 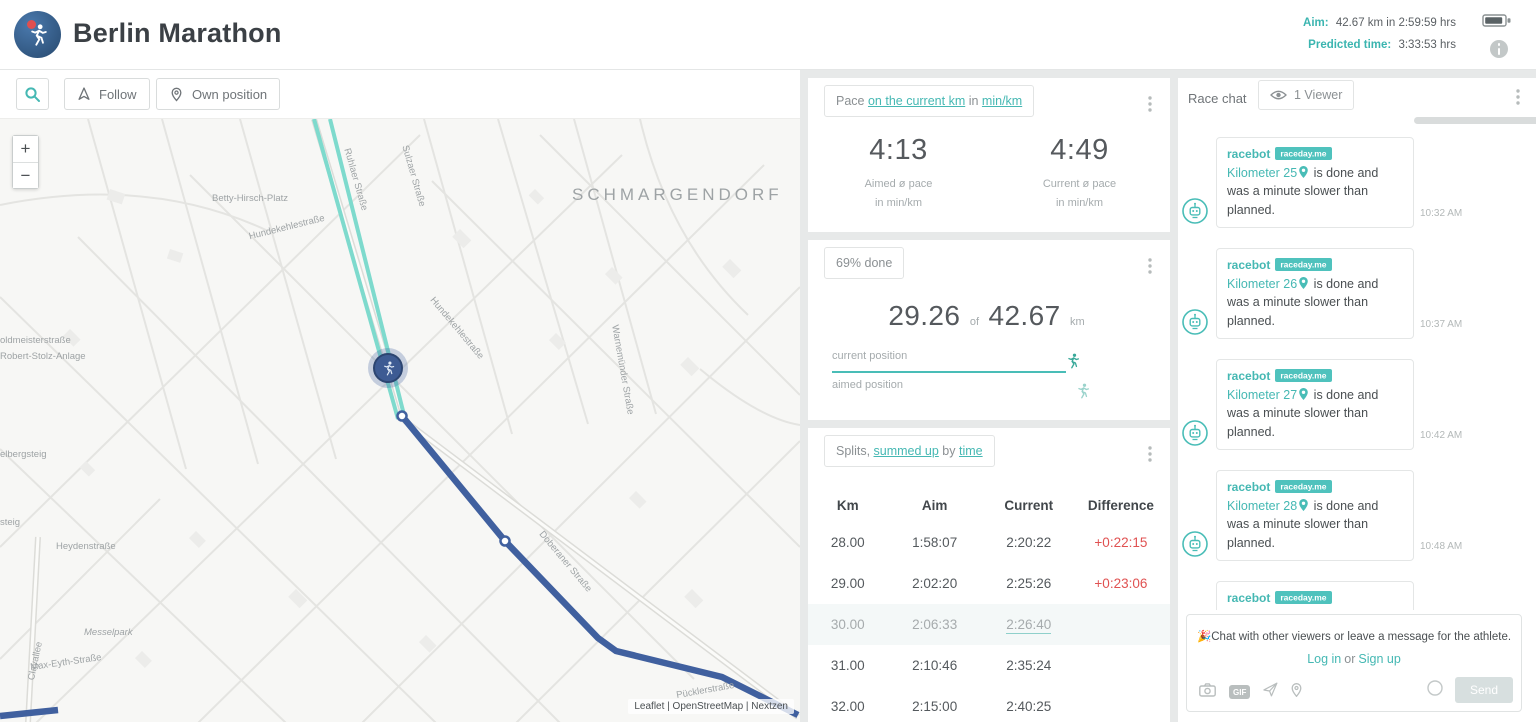 What do you see at coordinates (1379, 659) in the screenshot?
I see `signup-link: Sign up` at bounding box center [1379, 659].